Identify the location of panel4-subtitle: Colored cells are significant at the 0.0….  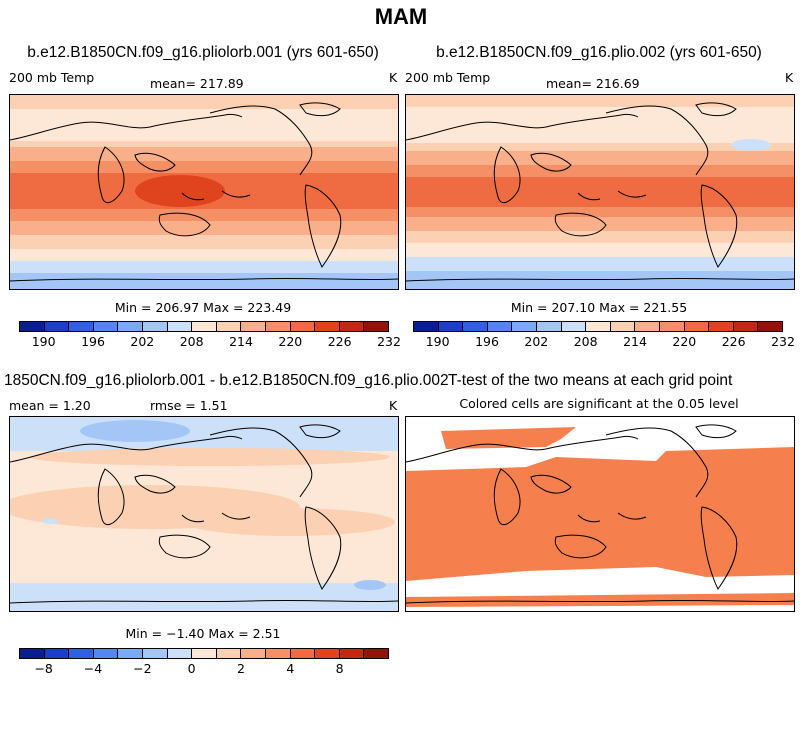
(599, 403).